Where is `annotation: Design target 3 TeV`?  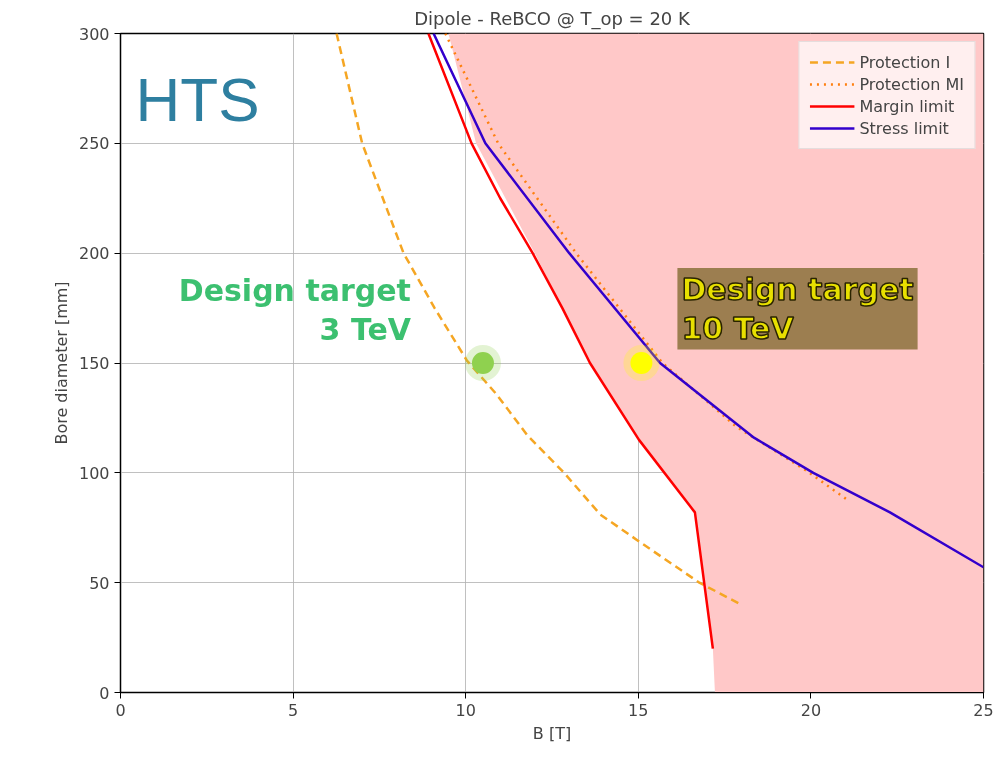 annotation: Design target 3 TeV is located at coordinates (295, 310).